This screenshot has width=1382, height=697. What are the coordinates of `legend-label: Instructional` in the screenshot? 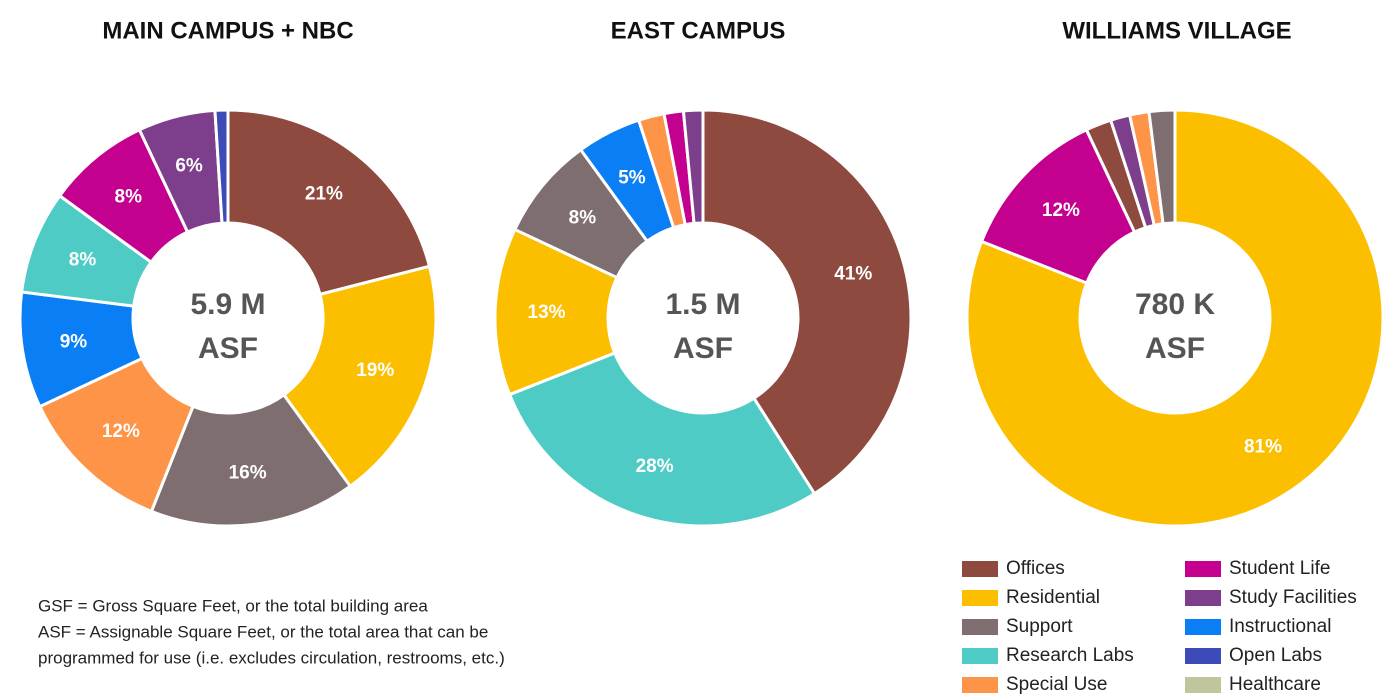 It's located at (1280, 626).